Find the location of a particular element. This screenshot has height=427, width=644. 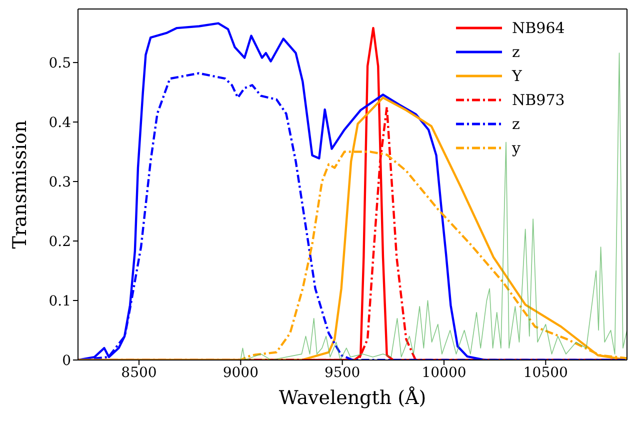

y-tick-label: 0.3 is located at coordinates (59, 182).